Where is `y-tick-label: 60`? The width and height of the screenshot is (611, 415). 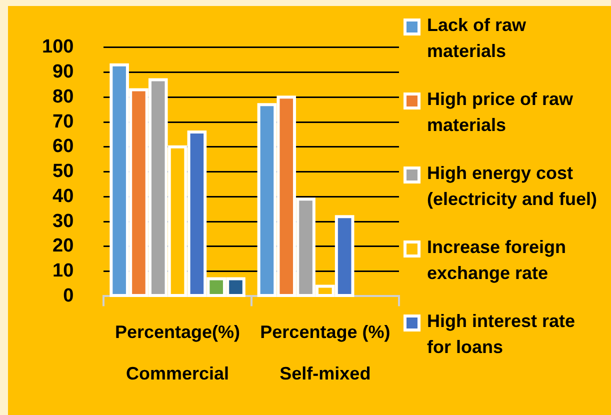
y-tick-label: 60 is located at coordinates (63, 147).